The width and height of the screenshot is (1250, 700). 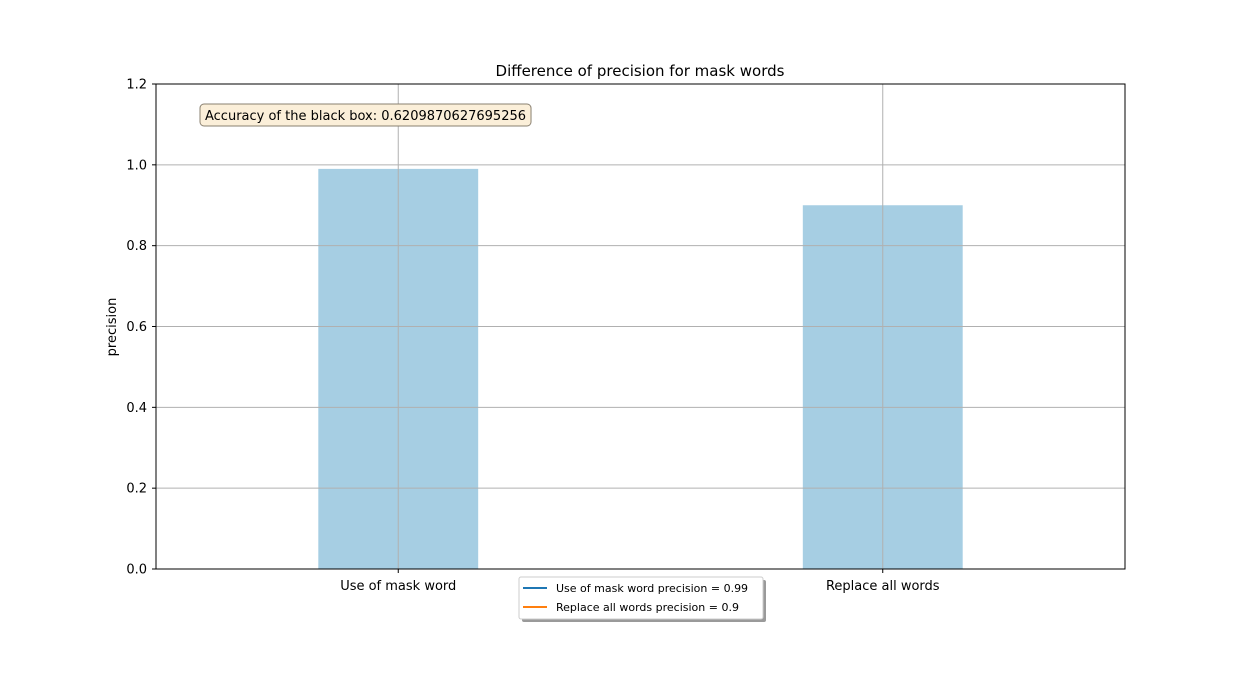 I want to click on annotation-background, so click(x=365, y=115).